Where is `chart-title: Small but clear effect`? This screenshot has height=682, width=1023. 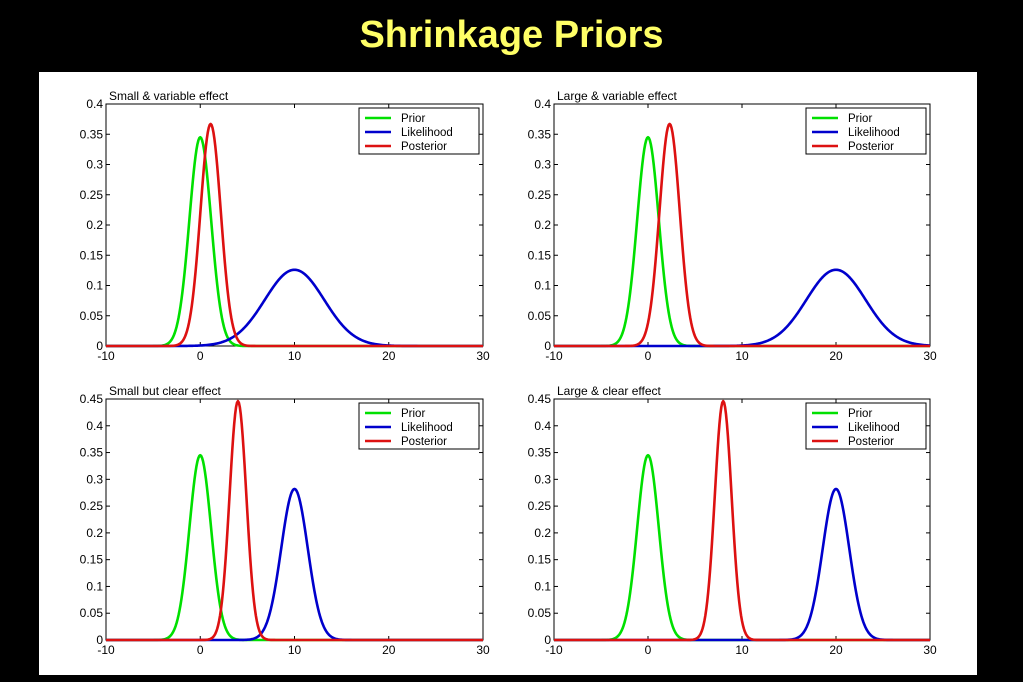 chart-title: Small but clear effect is located at coordinates (165, 391).